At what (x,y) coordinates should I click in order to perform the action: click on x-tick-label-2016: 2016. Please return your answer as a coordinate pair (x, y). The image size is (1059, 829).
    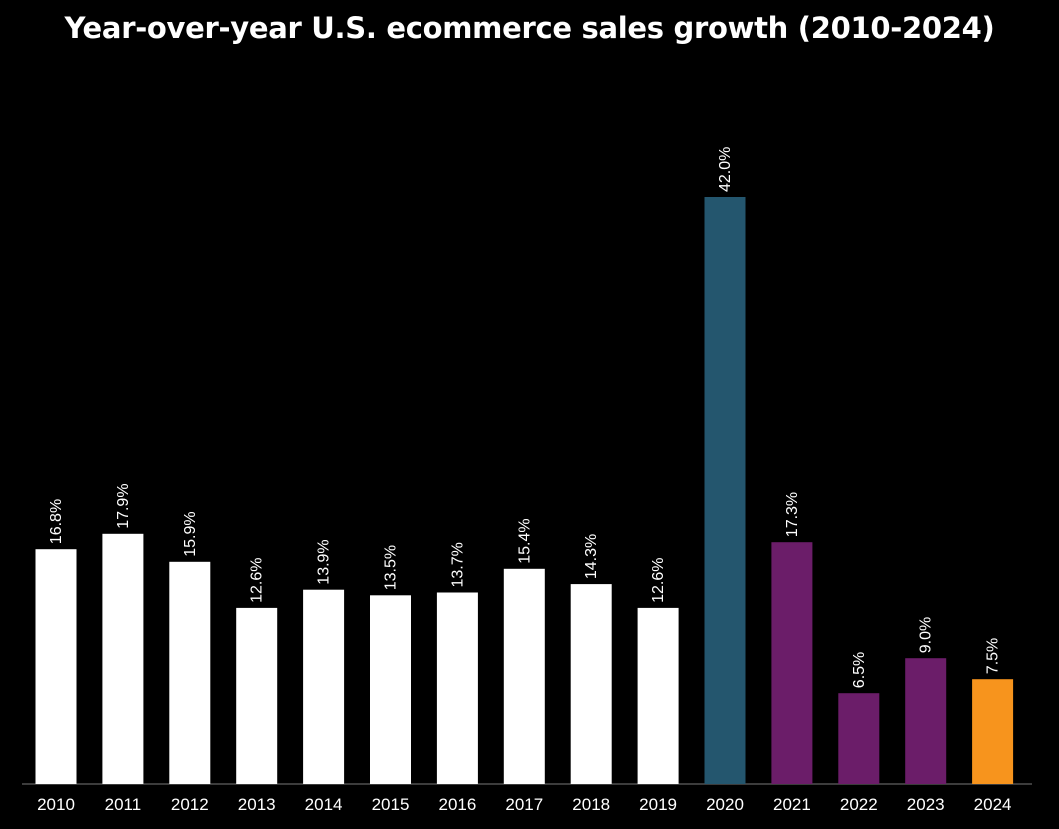
    Looking at the image, I should click on (457, 804).